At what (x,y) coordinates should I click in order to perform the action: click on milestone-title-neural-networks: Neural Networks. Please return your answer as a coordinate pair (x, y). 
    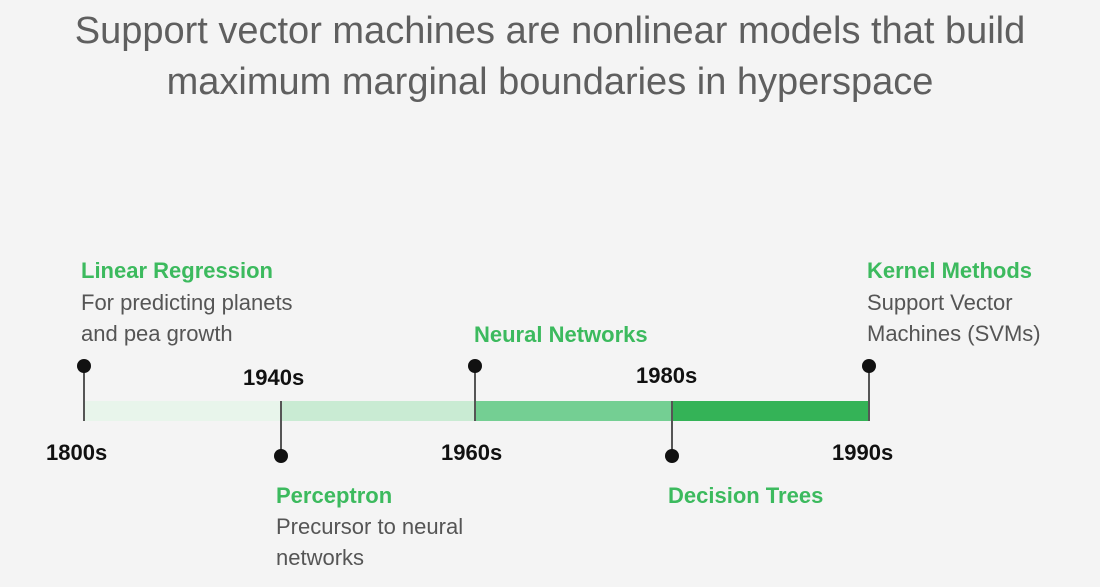
    Looking at the image, I should click on (561, 334).